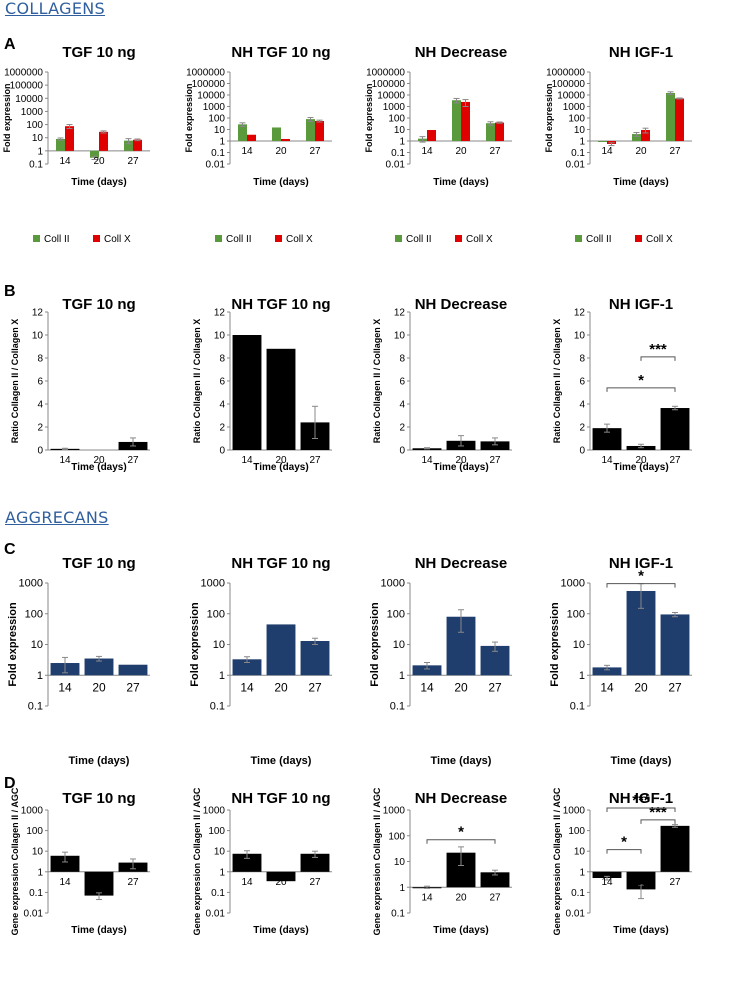  I want to click on x-axis-label-c3: Time (days), so click(461, 761).